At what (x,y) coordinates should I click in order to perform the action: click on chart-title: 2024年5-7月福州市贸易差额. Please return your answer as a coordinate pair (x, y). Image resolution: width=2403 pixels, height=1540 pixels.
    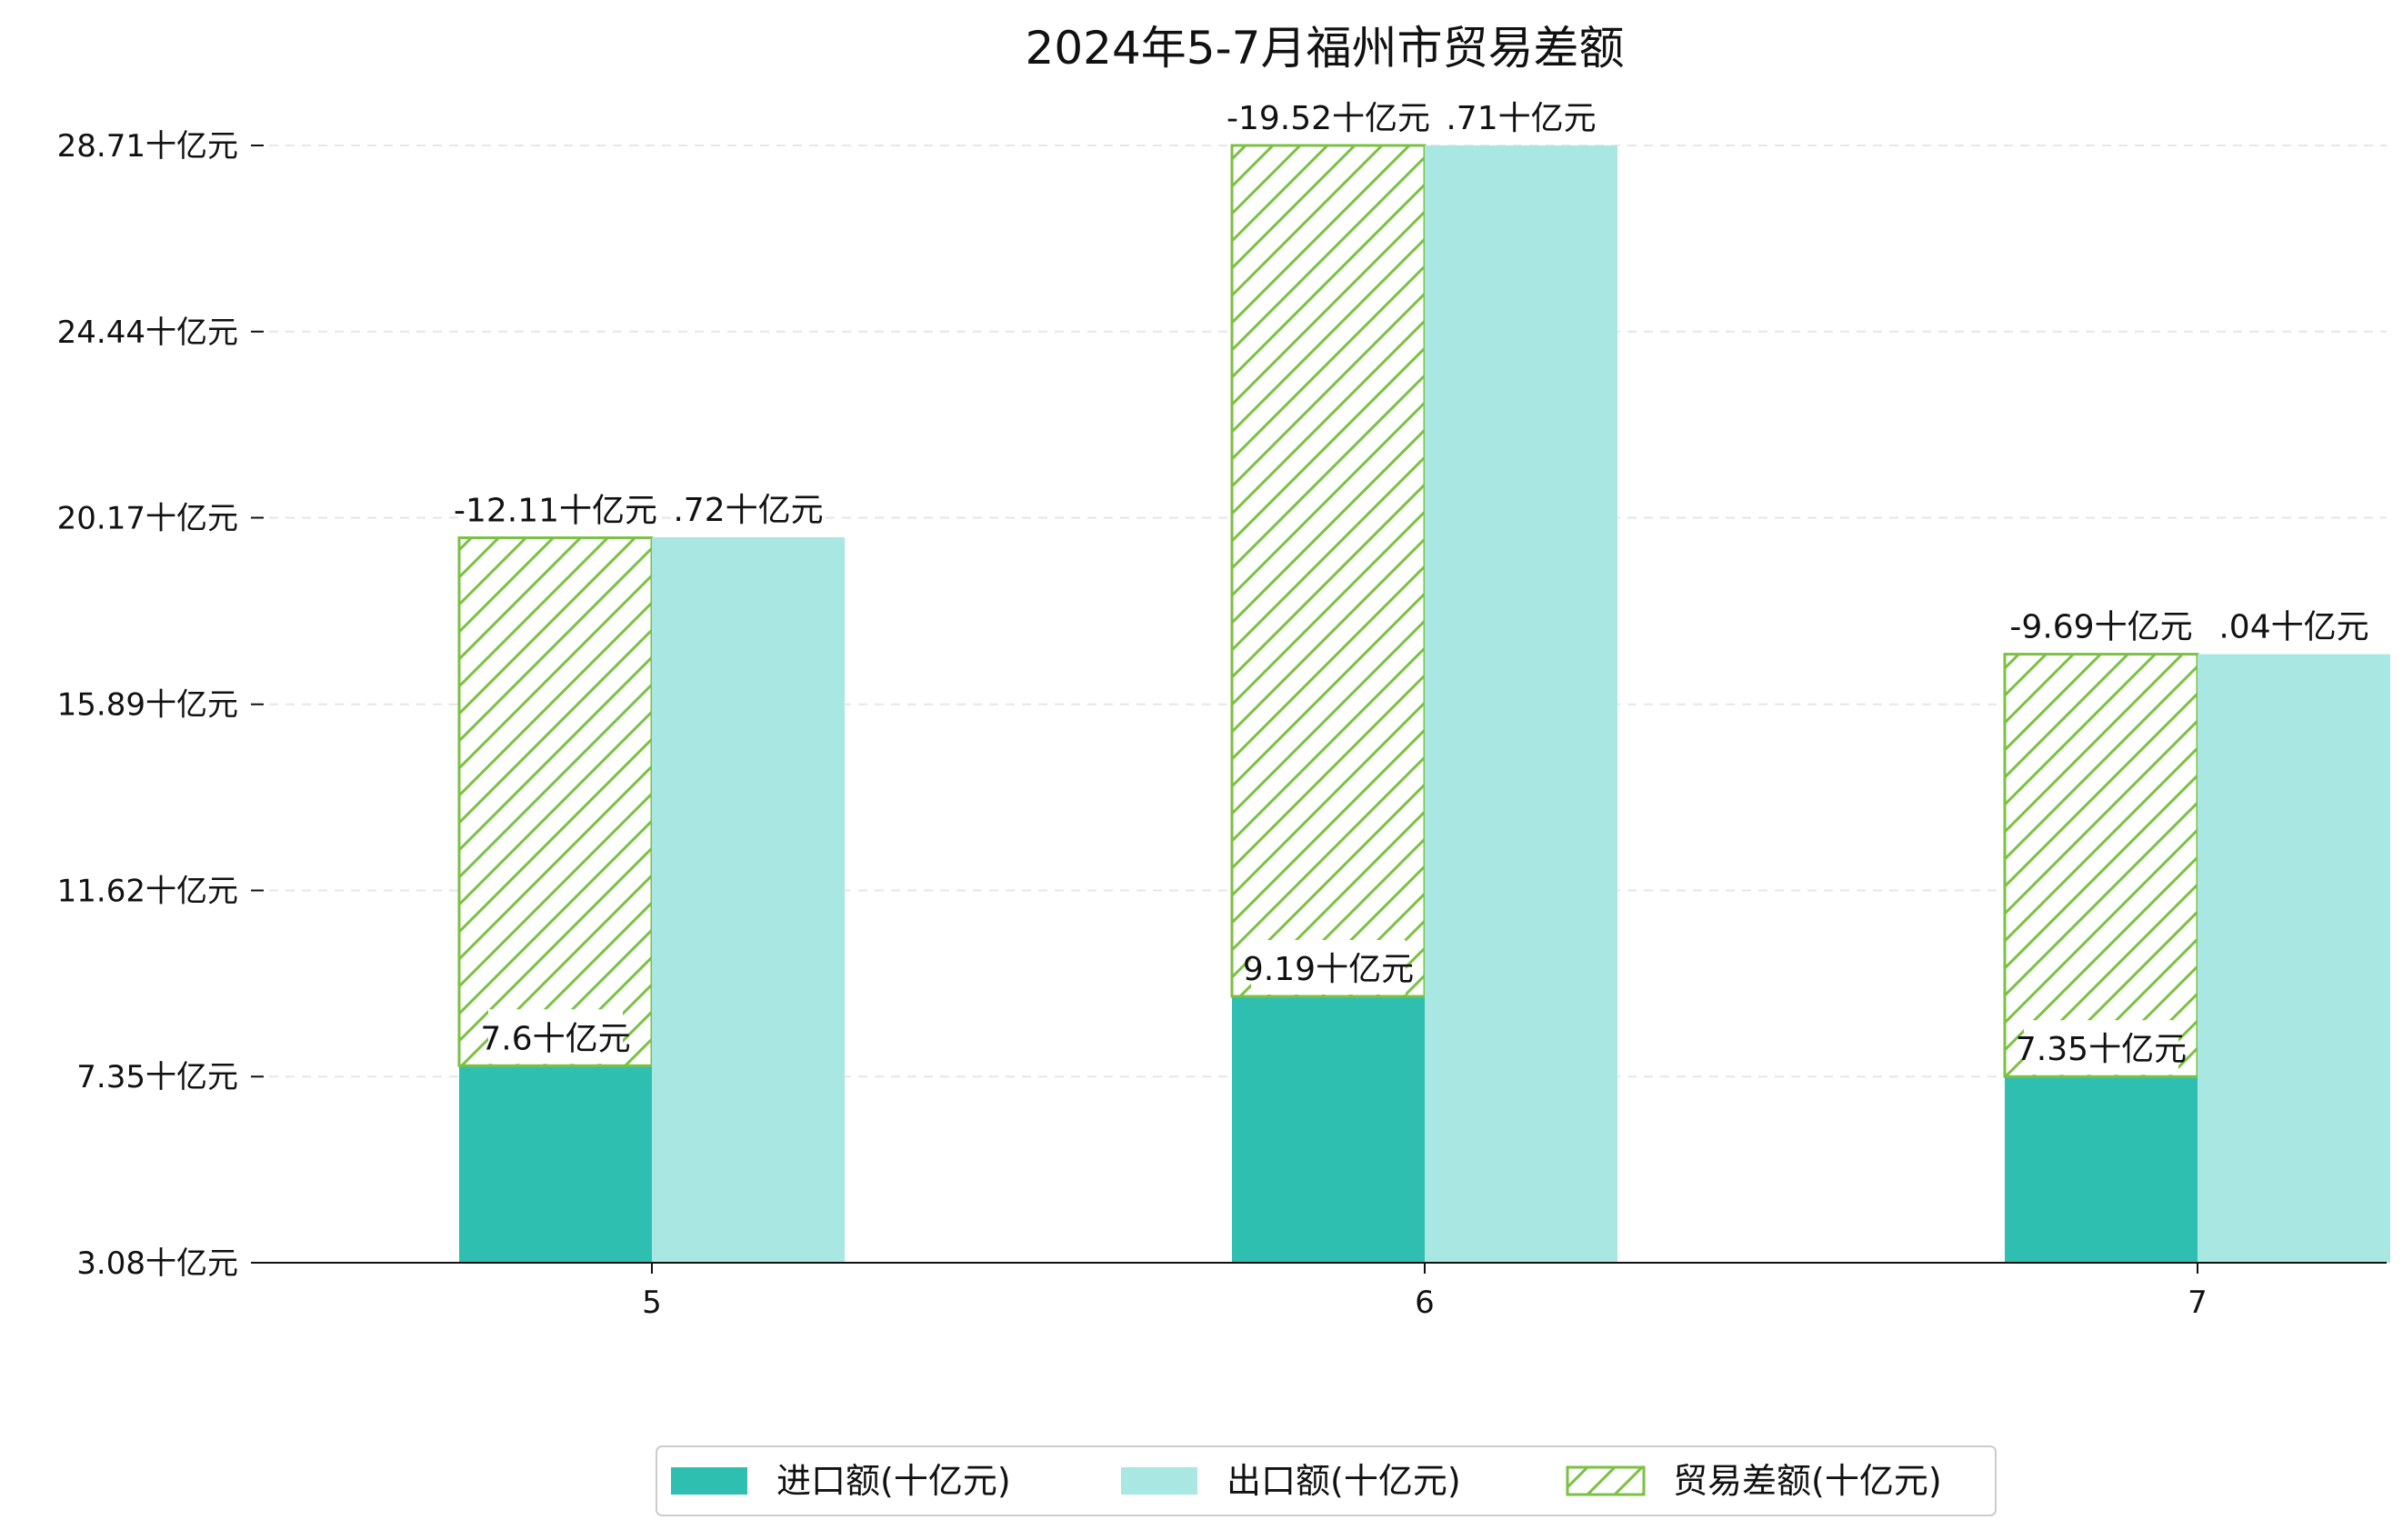
    Looking at the image, I should click on (1326, 48).